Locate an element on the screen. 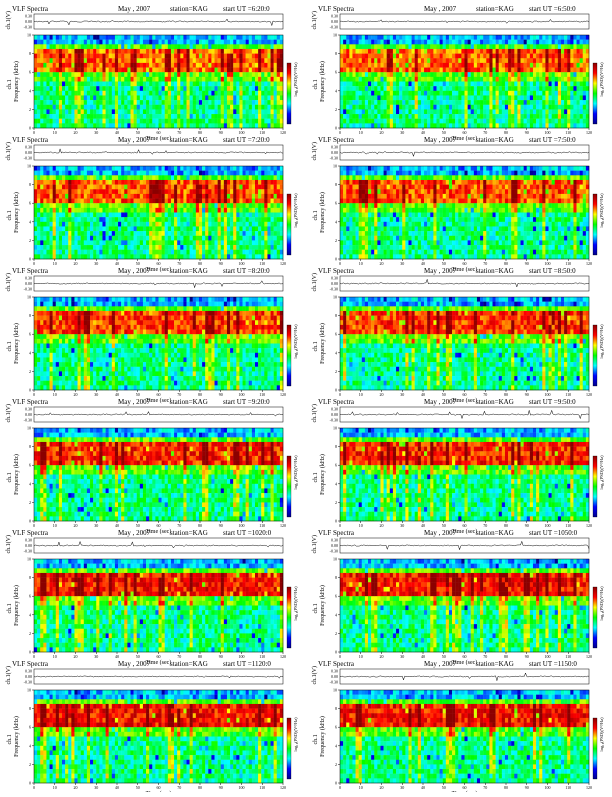 Image resolution: width=612 pixels, height=797 pixels. panel-start-time: start UT =6:20:0 is located at coordinates (246, 9).